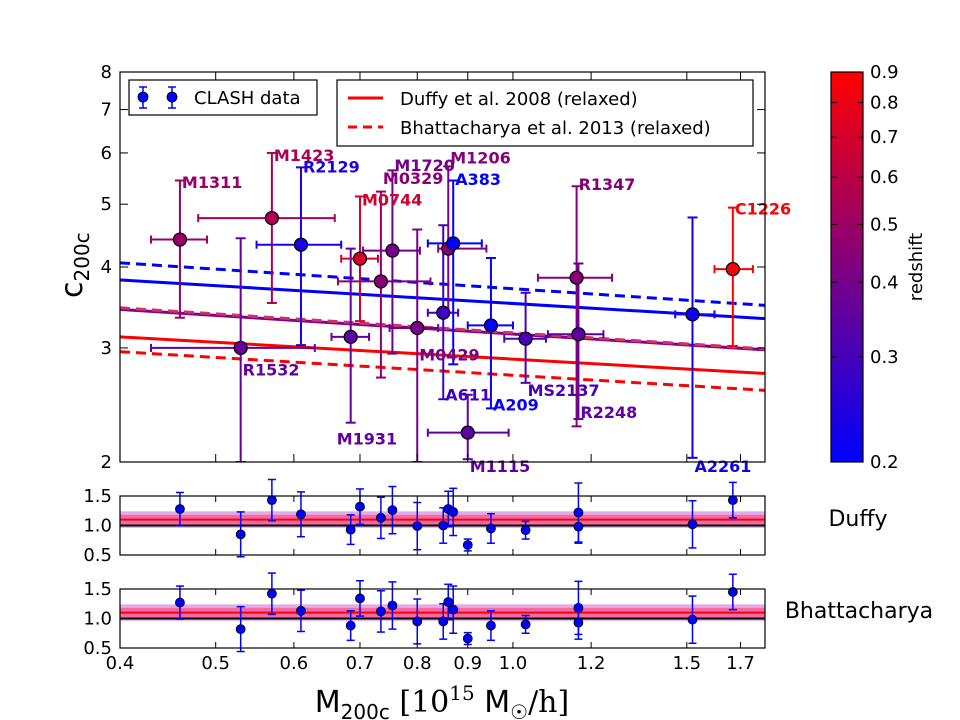  I want to click on point-r1347, so click(576, 277).